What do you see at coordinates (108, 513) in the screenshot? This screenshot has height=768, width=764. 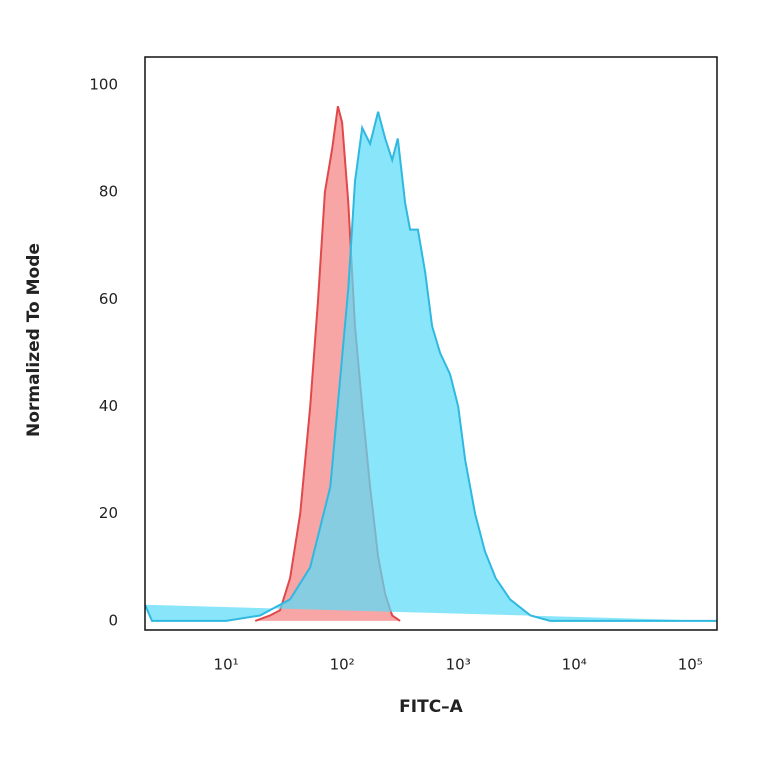 I see `y-tick-label: 20` at bounding box center [108, 513].